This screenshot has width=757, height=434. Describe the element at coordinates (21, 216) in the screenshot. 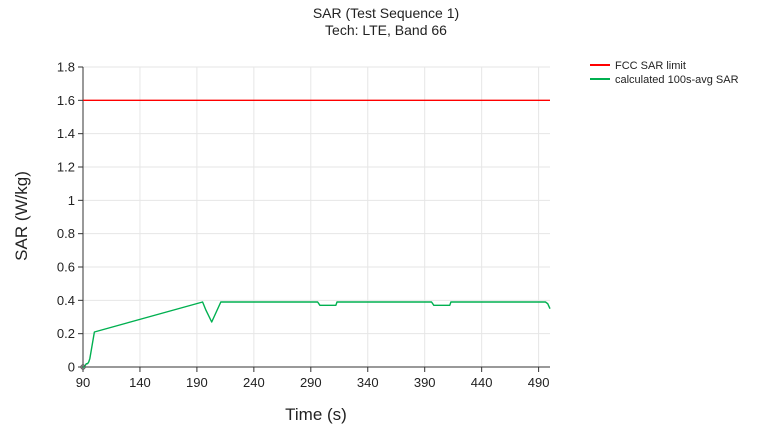

I see `y-axis-label: SAR (W/kg)` at that location.